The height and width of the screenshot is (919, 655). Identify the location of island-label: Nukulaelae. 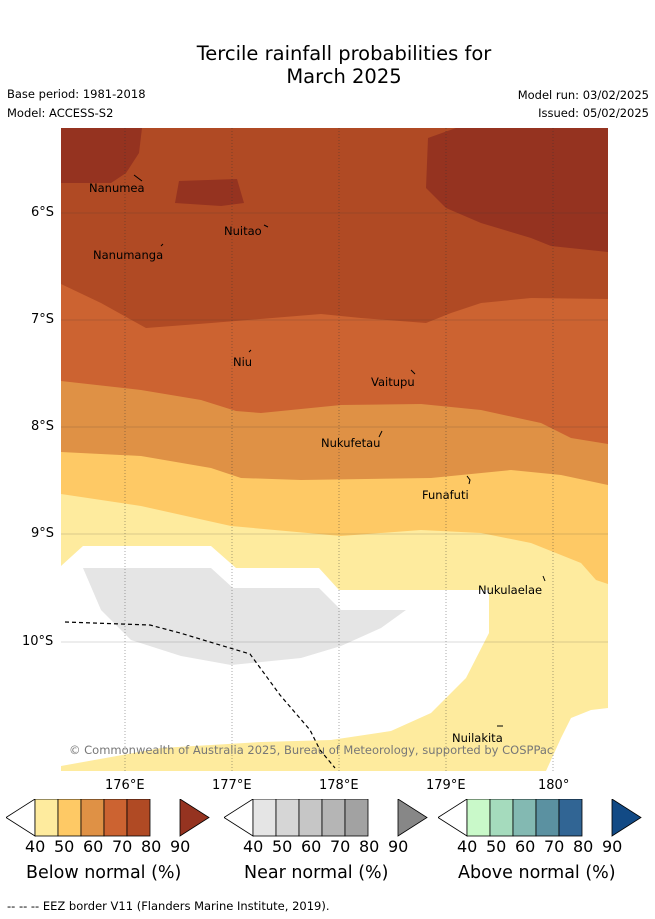
(510, 590).